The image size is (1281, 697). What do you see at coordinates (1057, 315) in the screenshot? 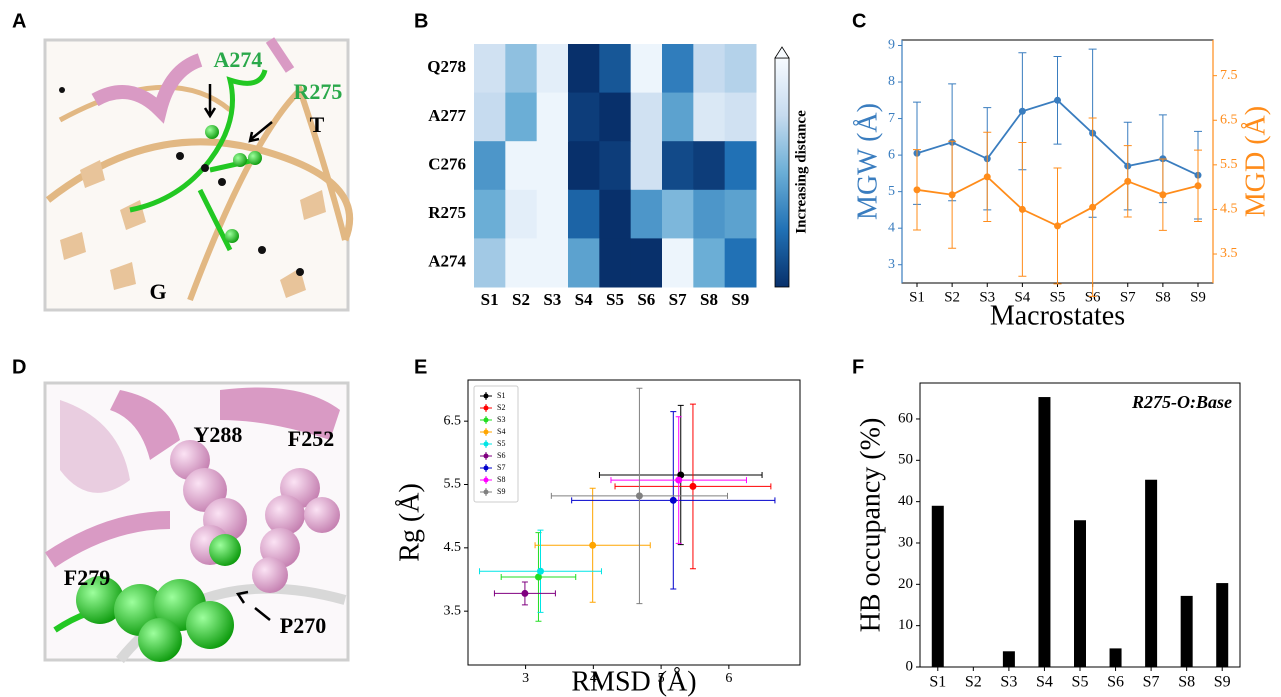
I see `x-axis-label: Macrostates` at bounding box center [1057, 315].